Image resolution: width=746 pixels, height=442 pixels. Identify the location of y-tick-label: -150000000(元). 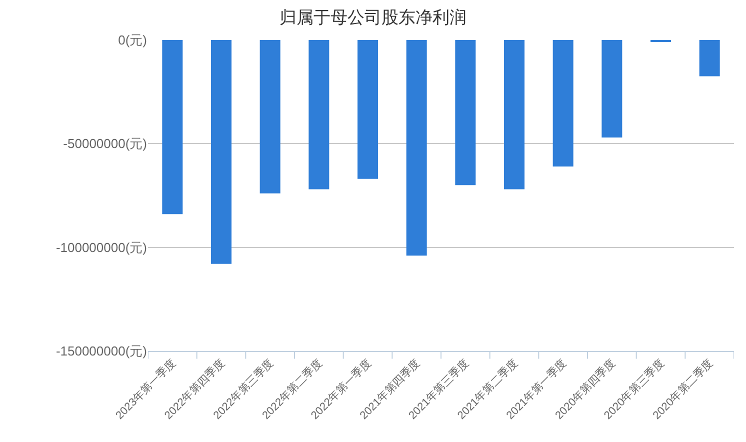
(101, 351).